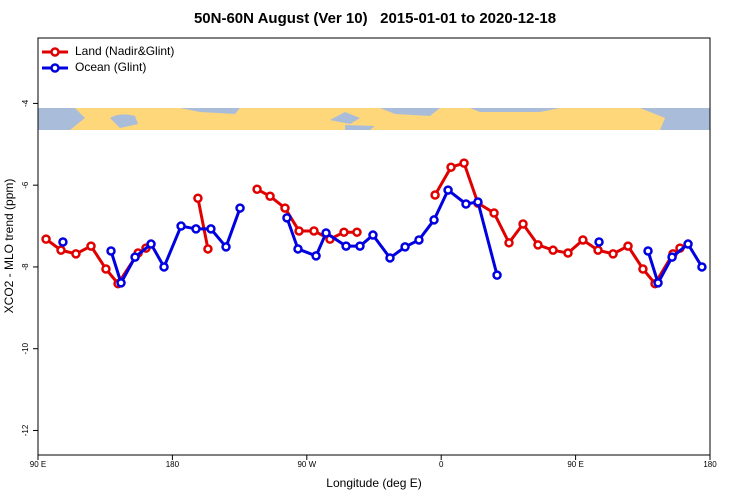  Describe the element at coordinates (25, 267) in the screenshot. I see `y-tick-label: -8` at that location.